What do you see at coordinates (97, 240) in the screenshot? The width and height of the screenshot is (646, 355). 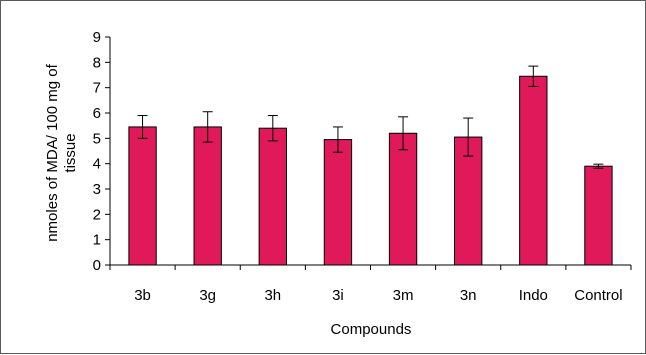 I see `y-tick-label: 1` at bounding box center [97, 240].